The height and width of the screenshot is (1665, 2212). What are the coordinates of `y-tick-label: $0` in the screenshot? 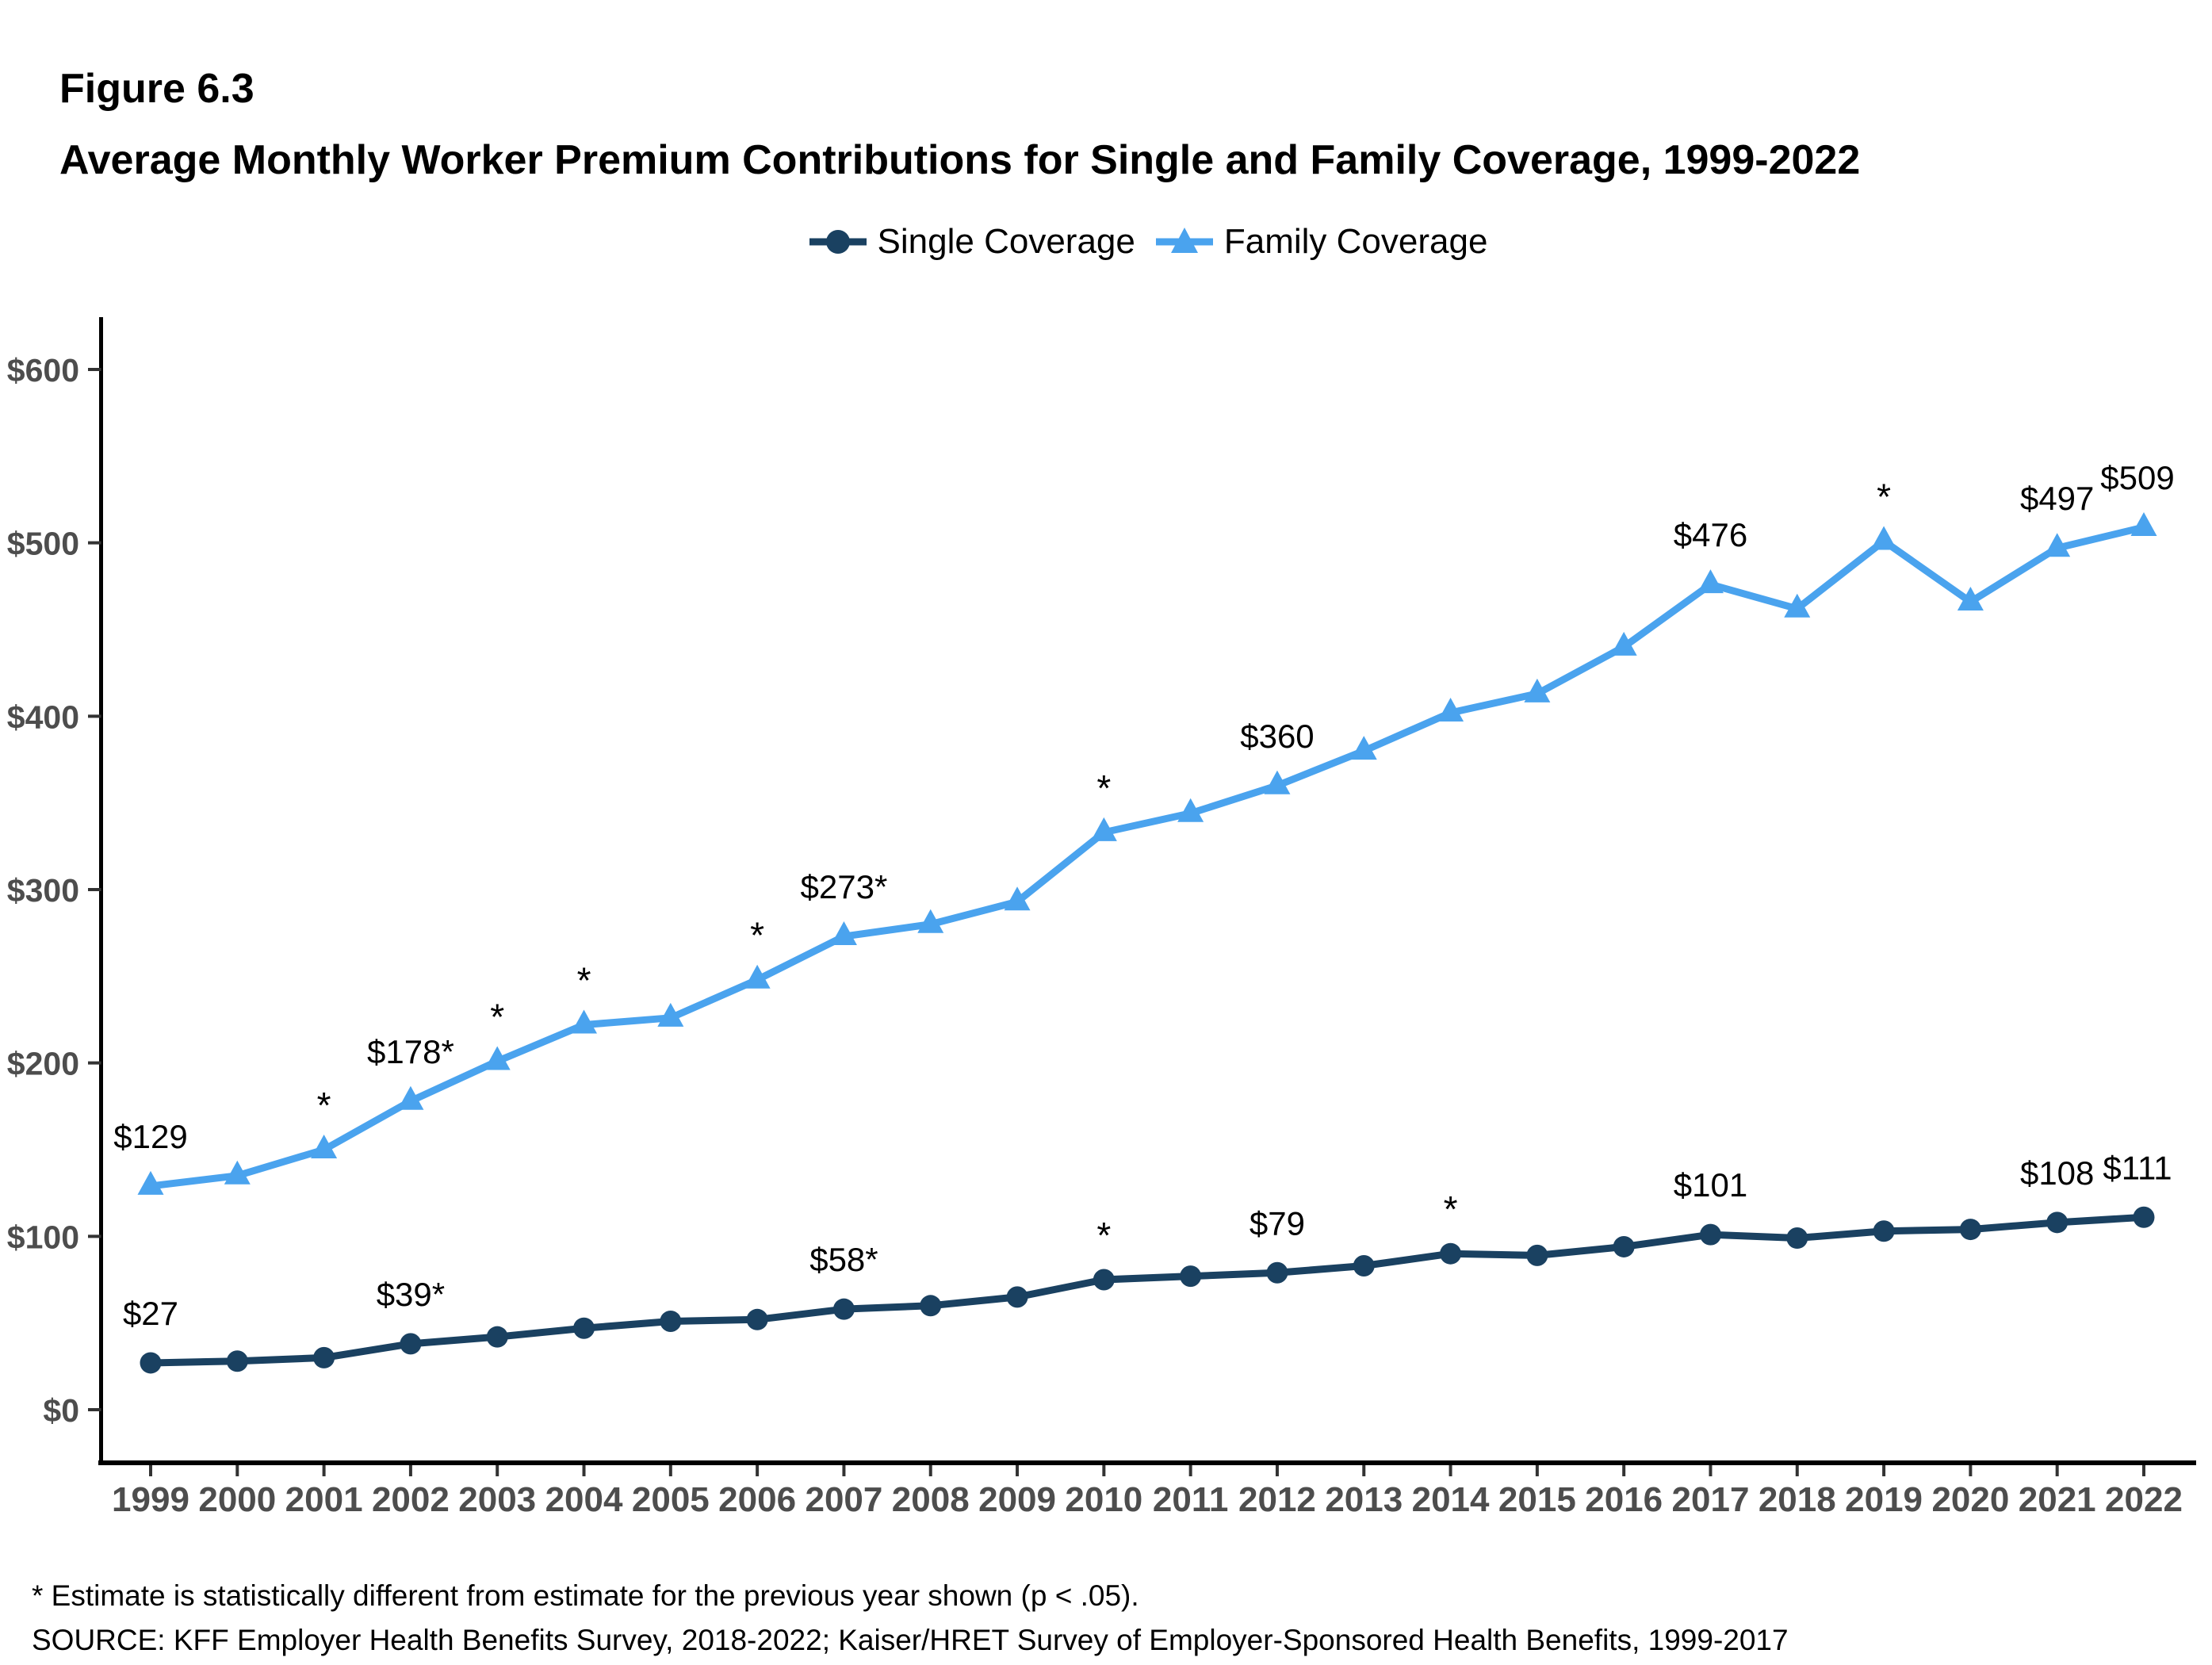 It's located at (61, 1410).